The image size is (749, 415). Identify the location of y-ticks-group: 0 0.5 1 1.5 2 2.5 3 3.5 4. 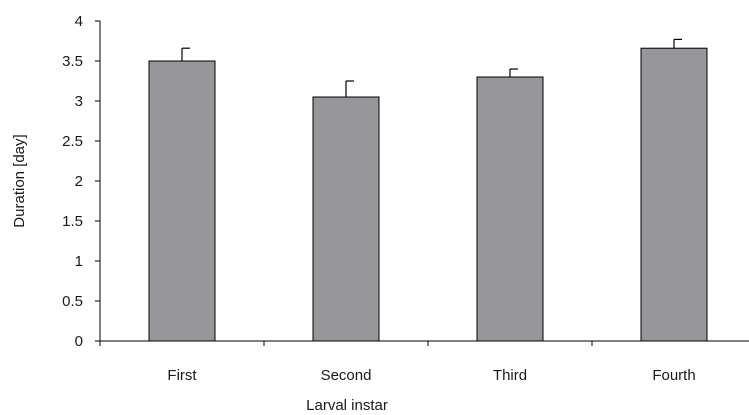
(81, 181).